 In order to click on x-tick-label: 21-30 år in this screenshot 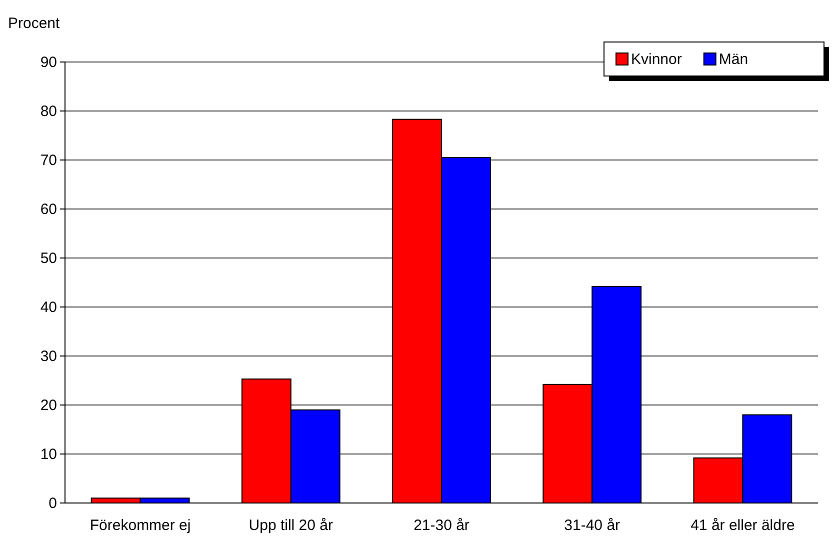, I will do `click(442, 525)`.